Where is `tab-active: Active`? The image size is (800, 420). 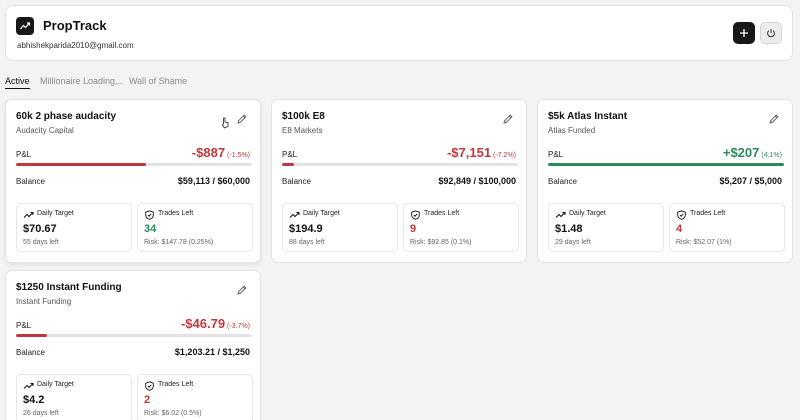
tab-active: Active is located at coordinates (17, 82).